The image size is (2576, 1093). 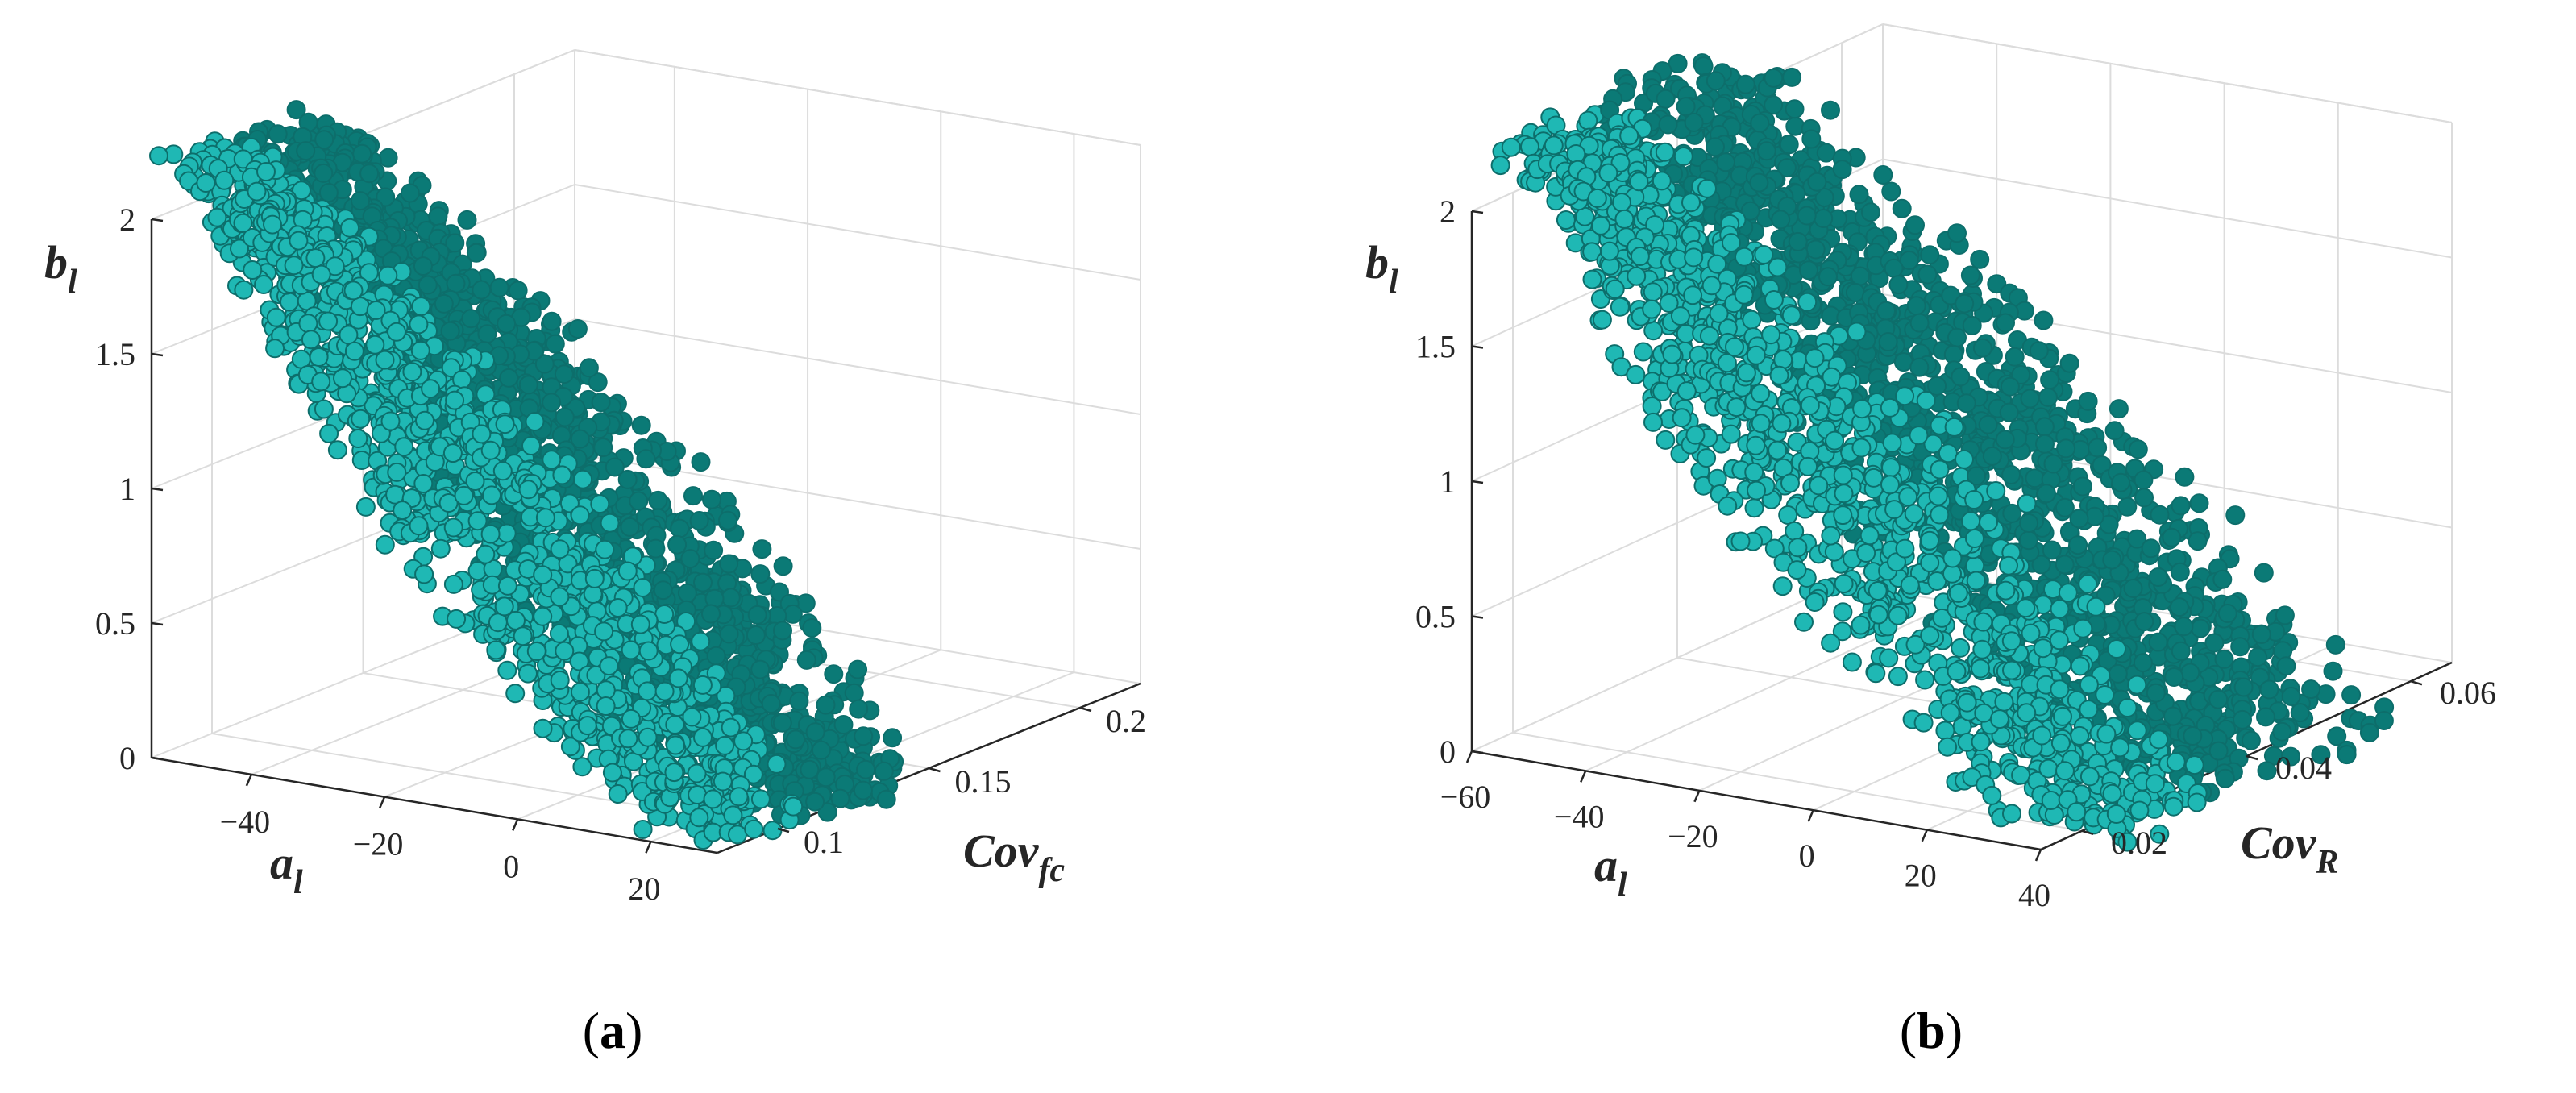 What do you see at coordinates (127, 758) in the screenshot?
I see `z-tick-label: 0` at bounding box center [127, 758].